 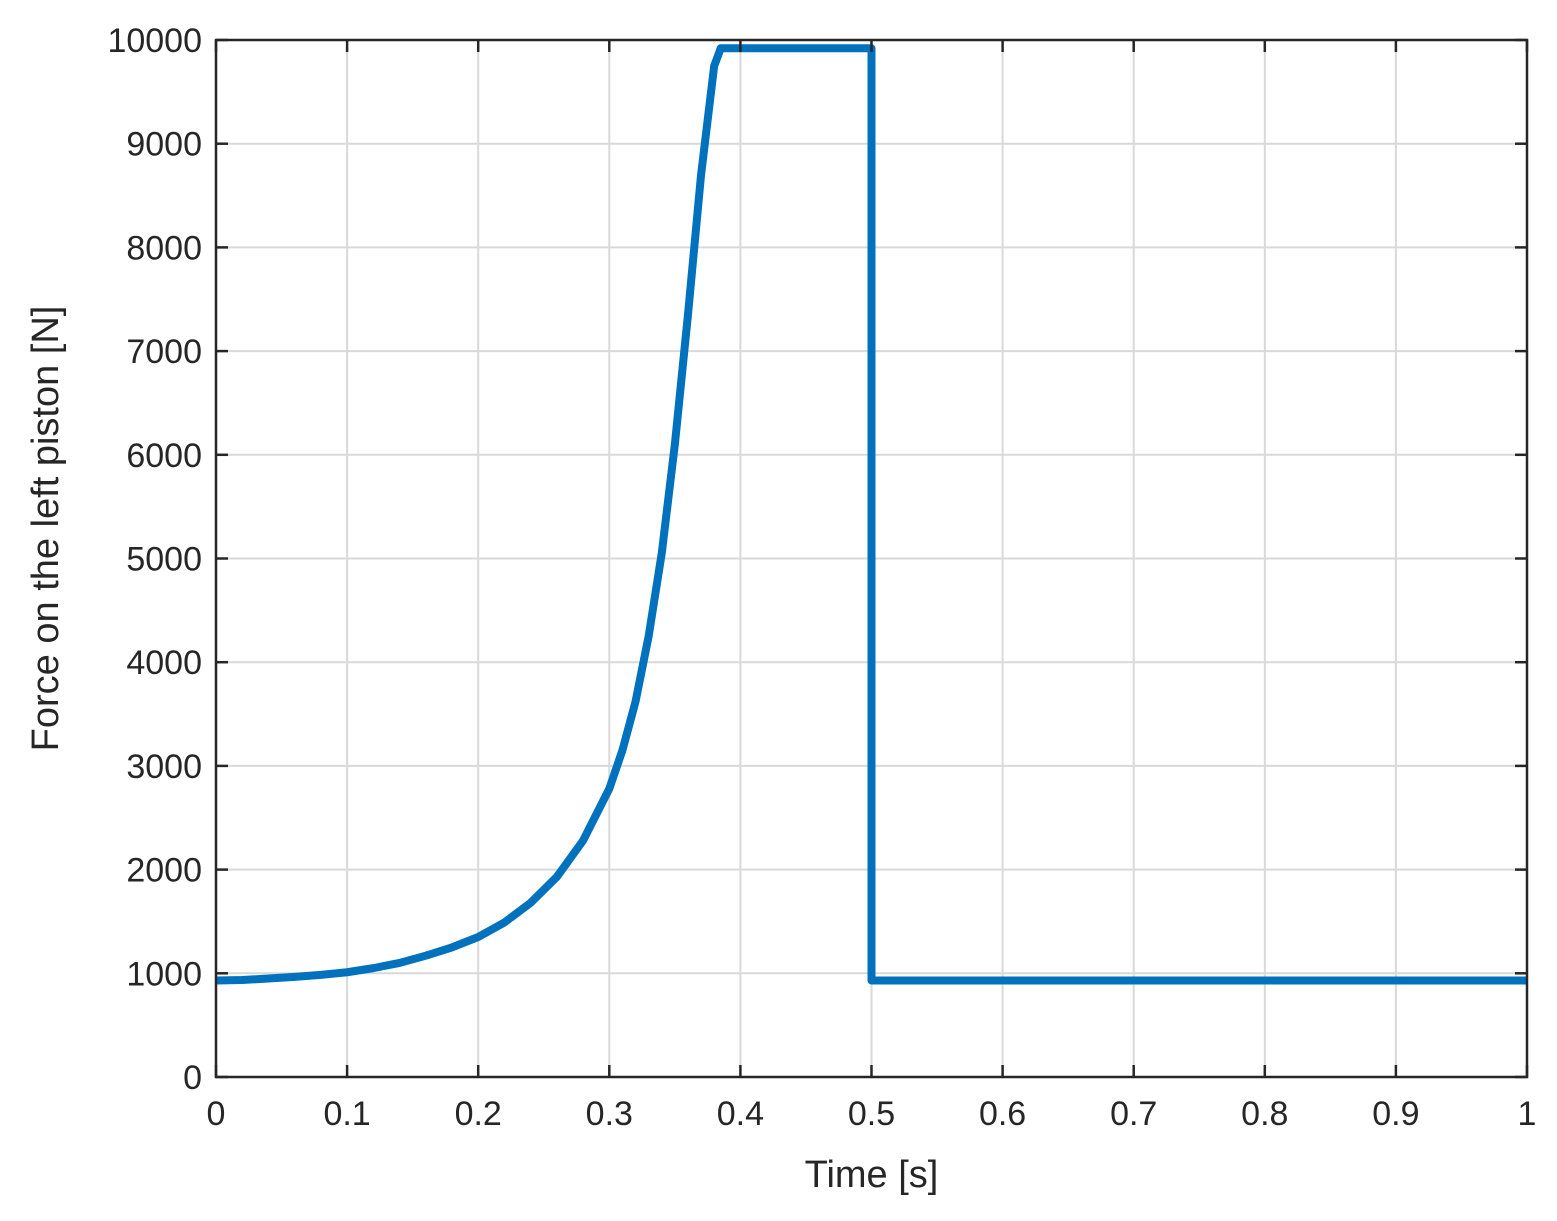 I want to click on x-tick-label: 1, so click(x=1527, y=1114).